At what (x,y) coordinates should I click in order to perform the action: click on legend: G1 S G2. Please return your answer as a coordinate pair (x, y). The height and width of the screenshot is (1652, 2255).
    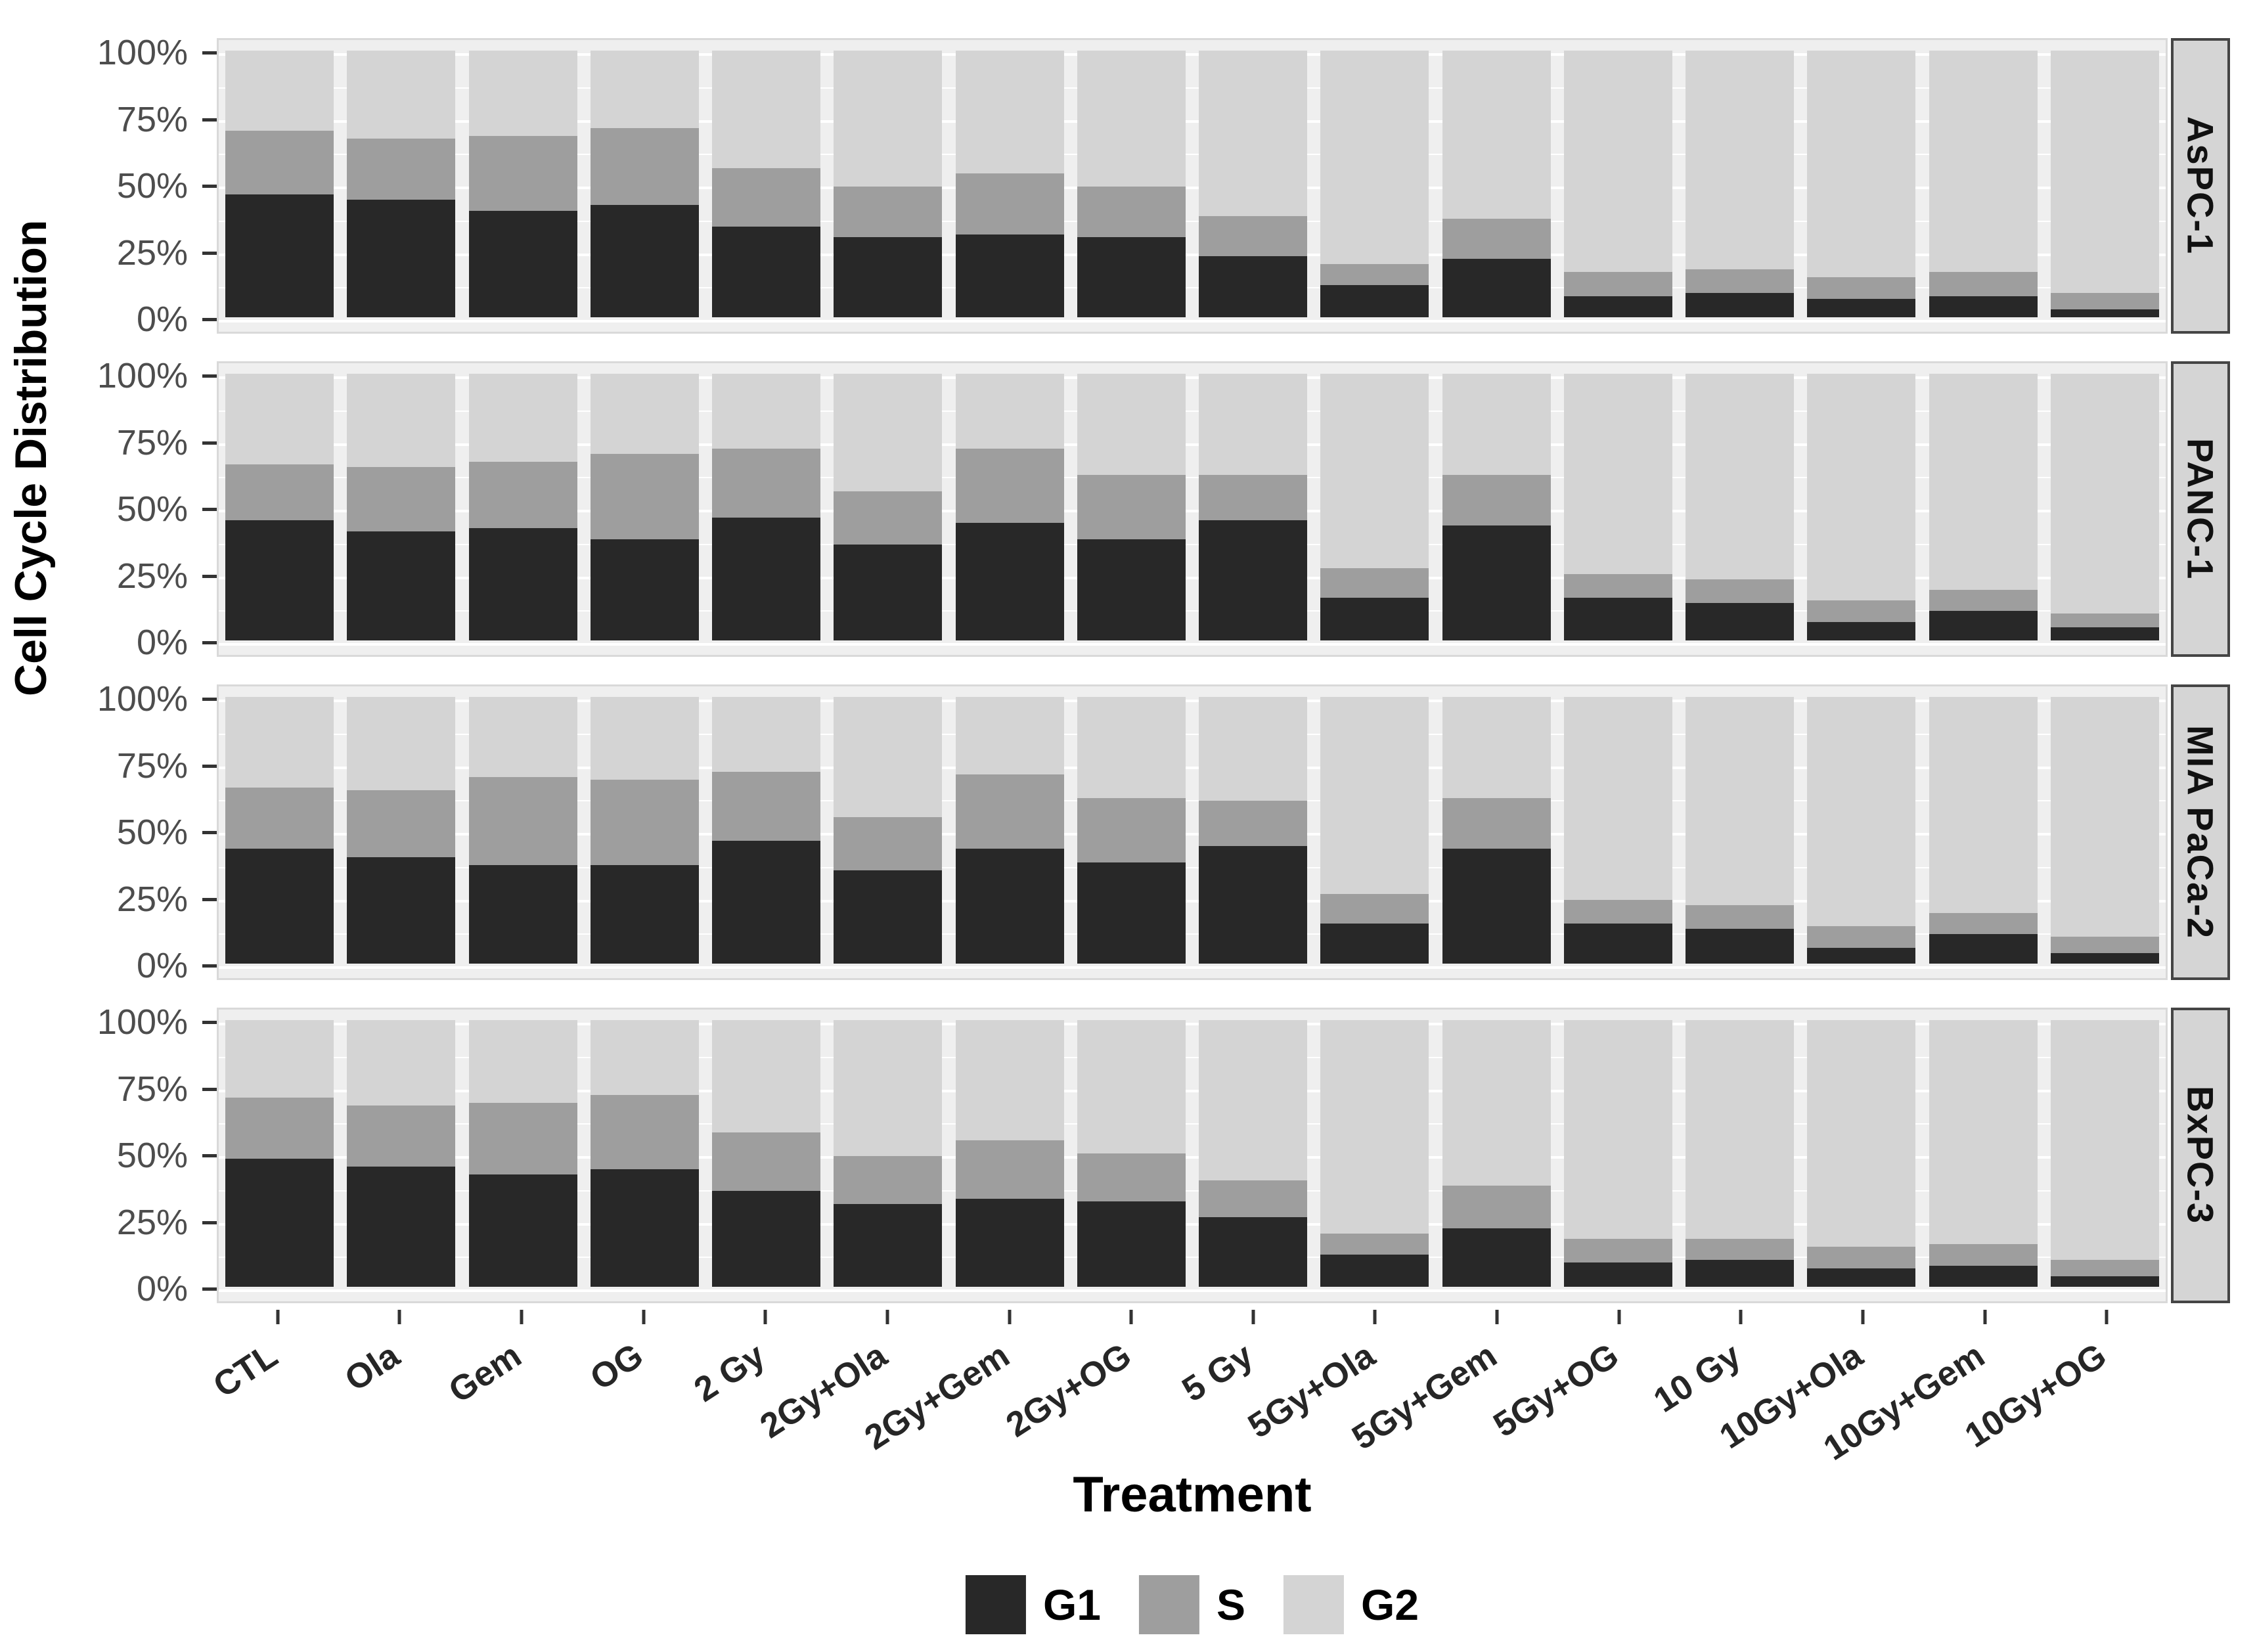
    Looking at the image, I should click on (1192, 1604).